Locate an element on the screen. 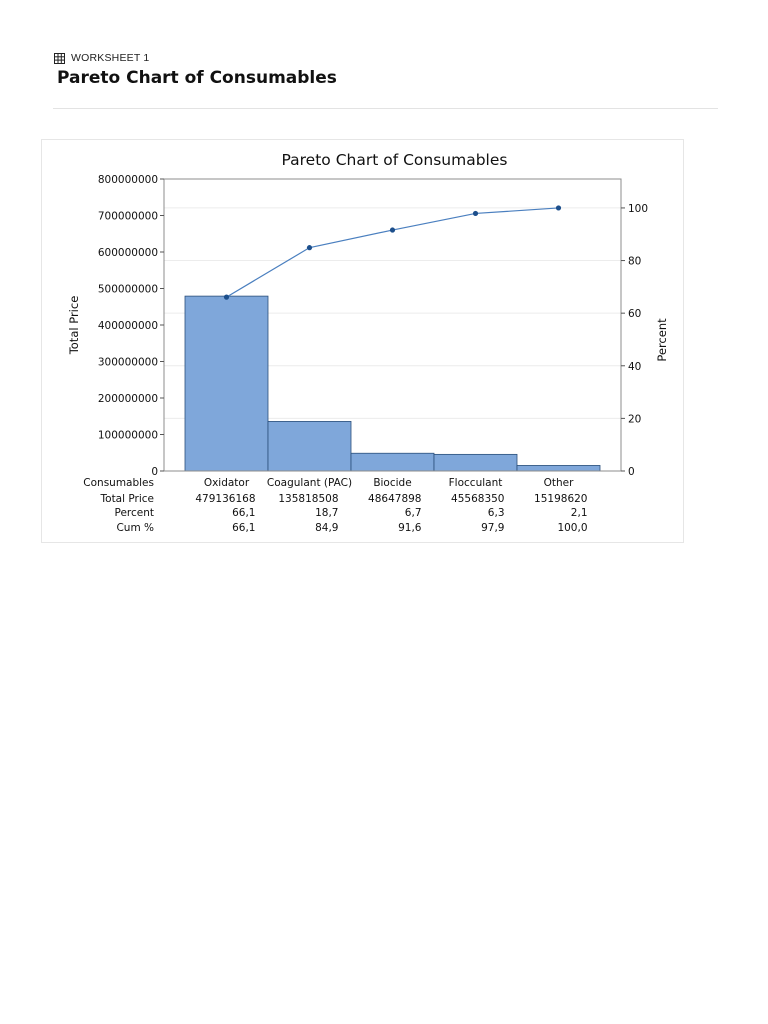 Image resolution: width=768 pixels, height=1024 pixels. worksheet-label-text: WORKSHEET 1 is located at coordinates (110, 58).